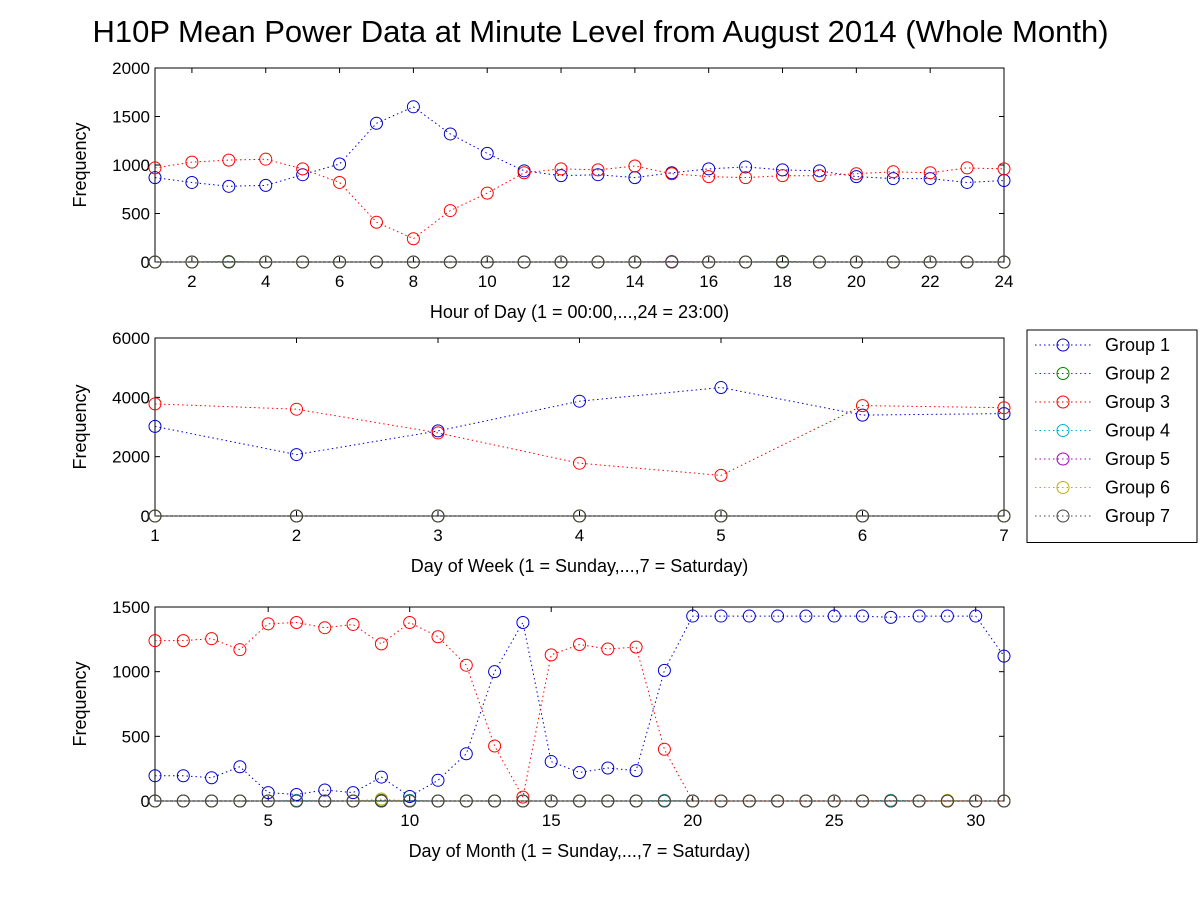  Describe the element at coordinates (339, 281) in the screenshot. I see `x-tick-label: 6` at that location.